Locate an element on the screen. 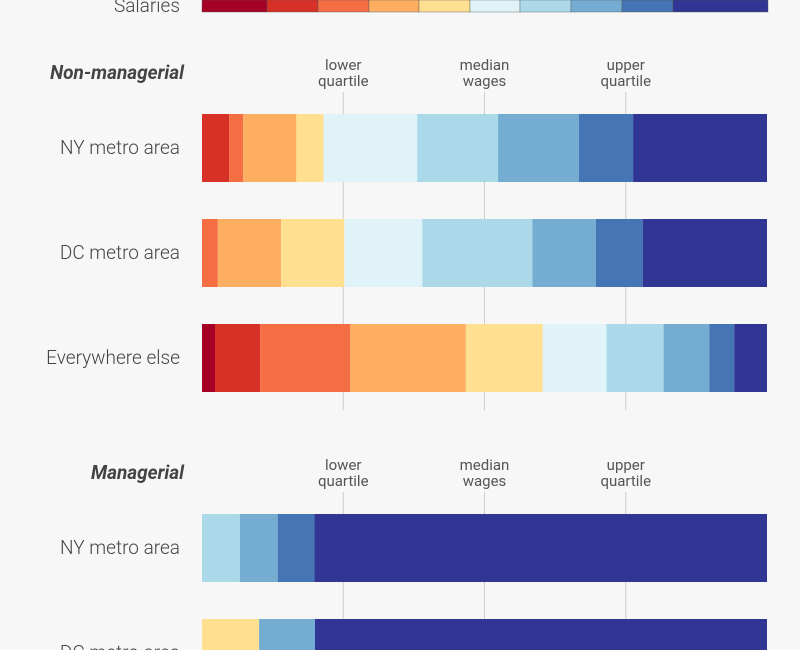 This screenshot has height=650, width=800. panel-title: Non-managerial is located at coordinates (117, 72).